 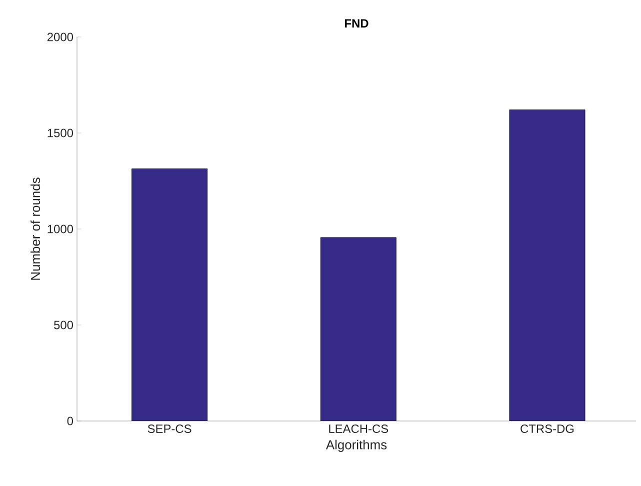 I want to click on y-tick-label: 500, so click(x=64, y=325).